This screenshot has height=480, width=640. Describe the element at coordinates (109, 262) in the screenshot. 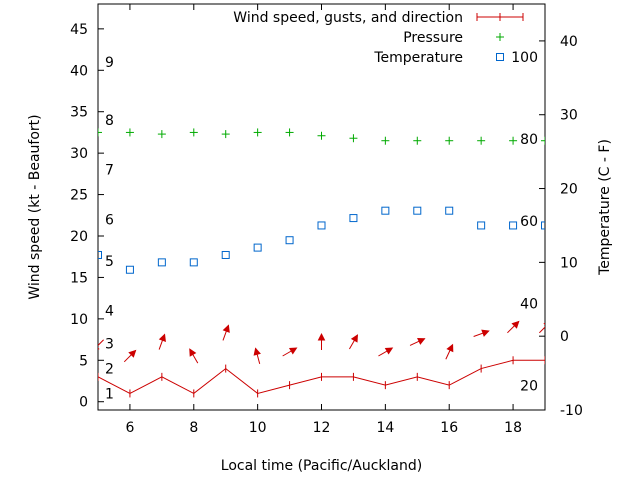

I see `beaufort-label: 5` at that location.